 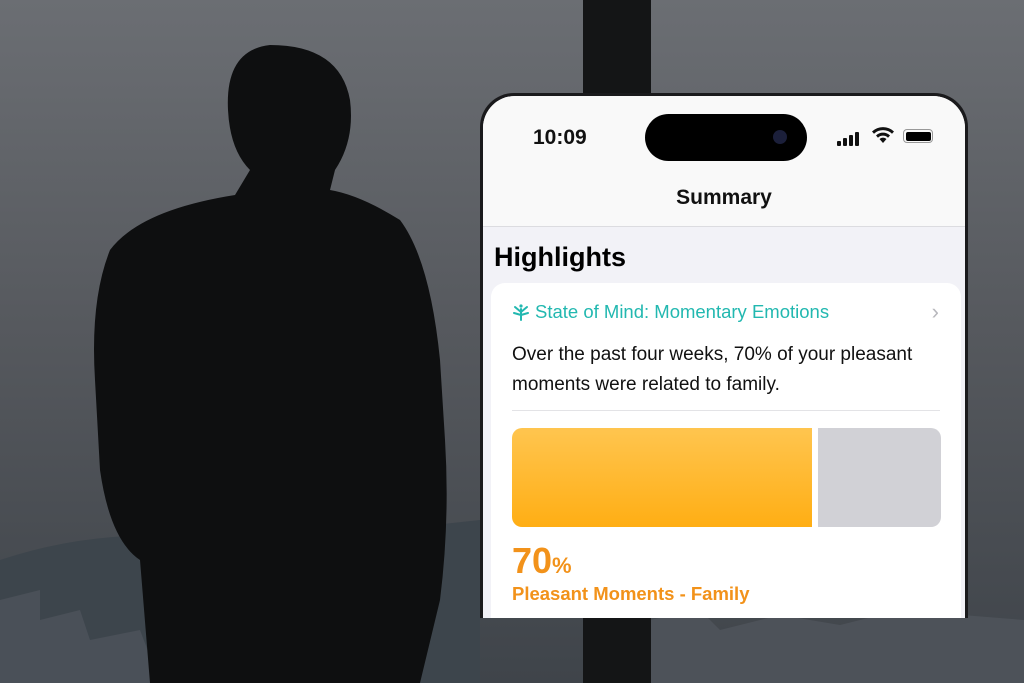 I want to click on percent-number: 70, so click(x=532, y=560).